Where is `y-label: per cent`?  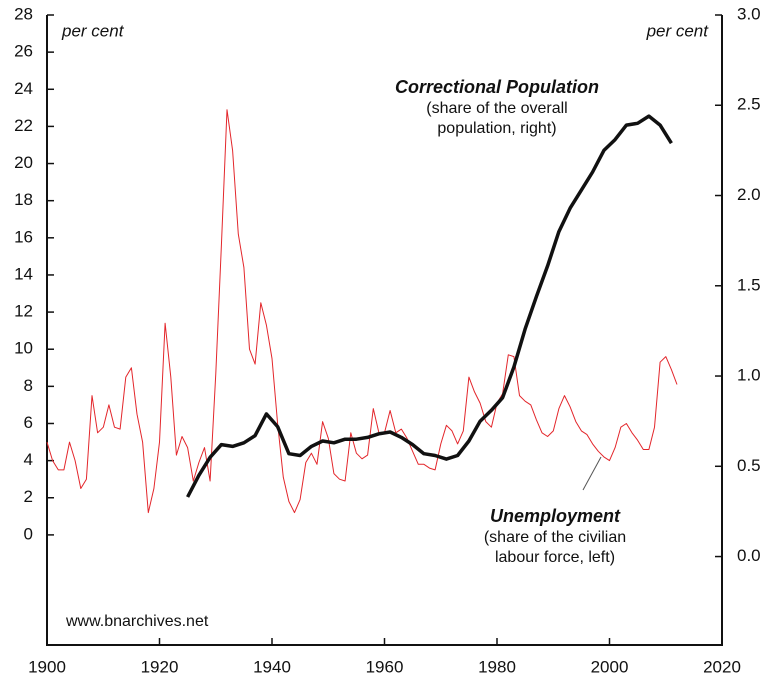 y-label: per cent is located at coordinates (93, 30).